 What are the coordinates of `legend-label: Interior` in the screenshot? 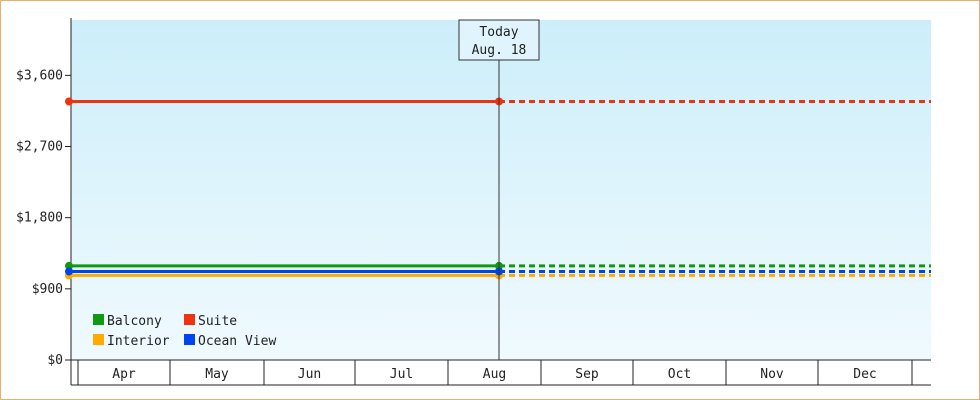 It's located at (138, 341).